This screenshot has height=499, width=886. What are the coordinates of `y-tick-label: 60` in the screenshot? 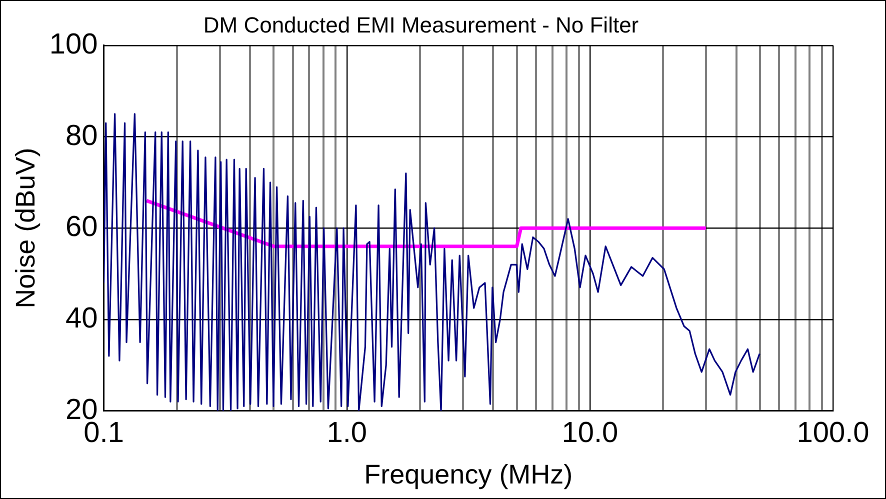 It's located at (82, 227).